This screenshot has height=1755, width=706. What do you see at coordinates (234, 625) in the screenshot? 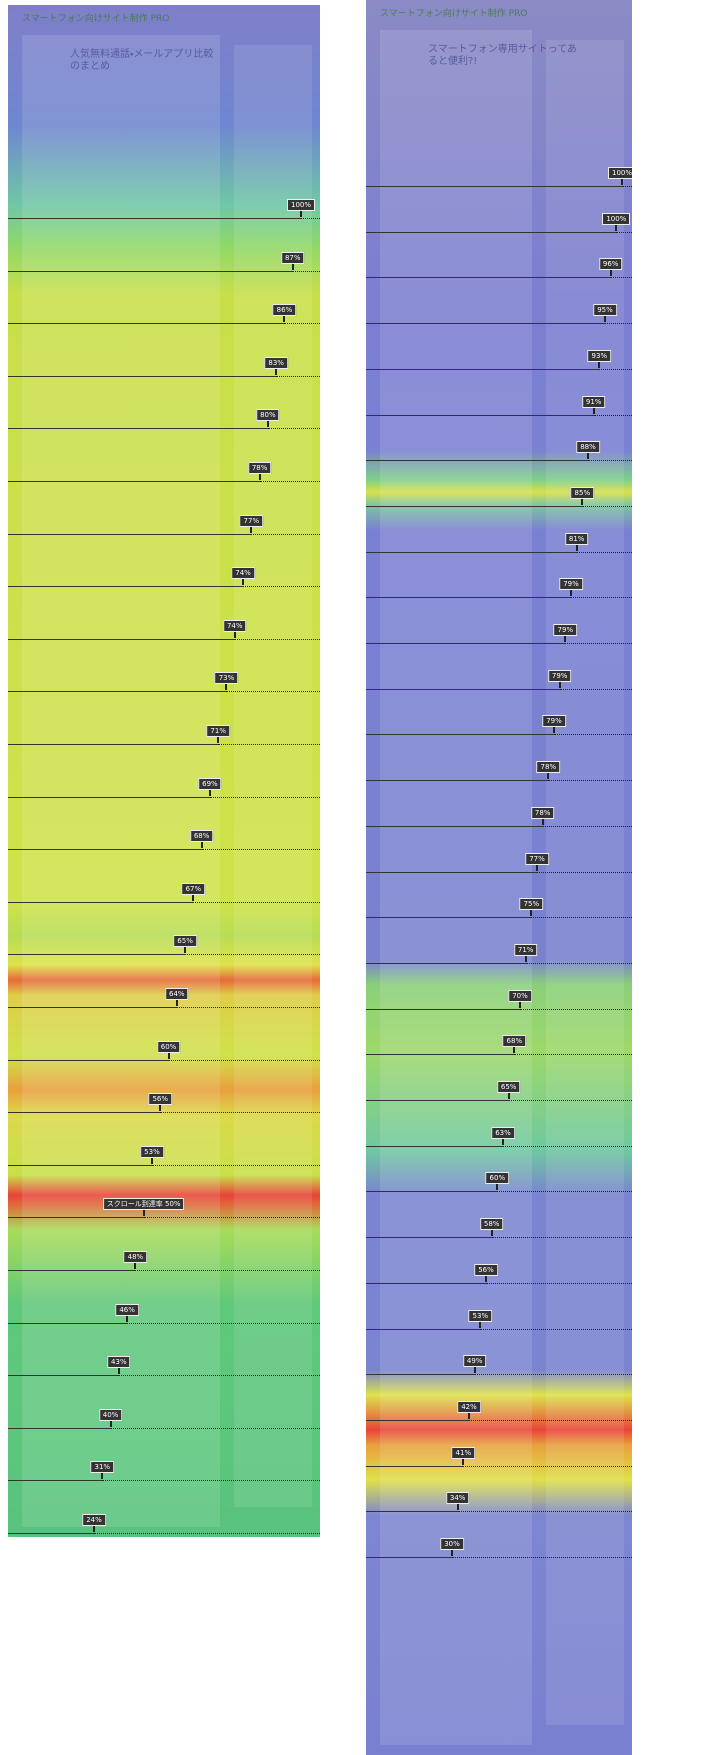
I see `scroll-marker-label: 74%` at bounding box center [234, 625].